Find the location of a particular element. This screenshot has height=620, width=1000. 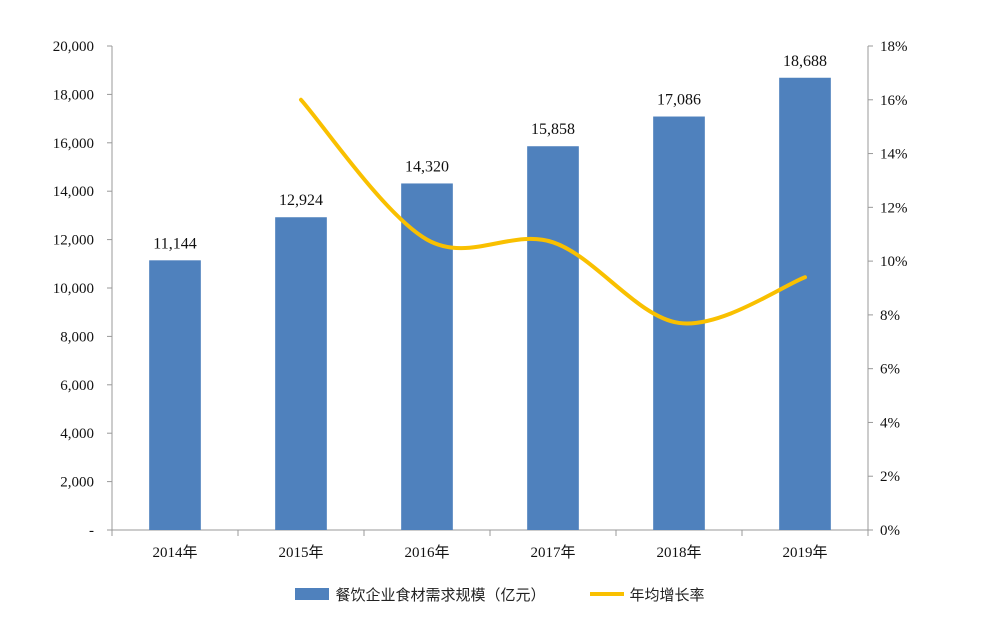

bar-value-label: 14,320 is located at coordinates (427, 166).